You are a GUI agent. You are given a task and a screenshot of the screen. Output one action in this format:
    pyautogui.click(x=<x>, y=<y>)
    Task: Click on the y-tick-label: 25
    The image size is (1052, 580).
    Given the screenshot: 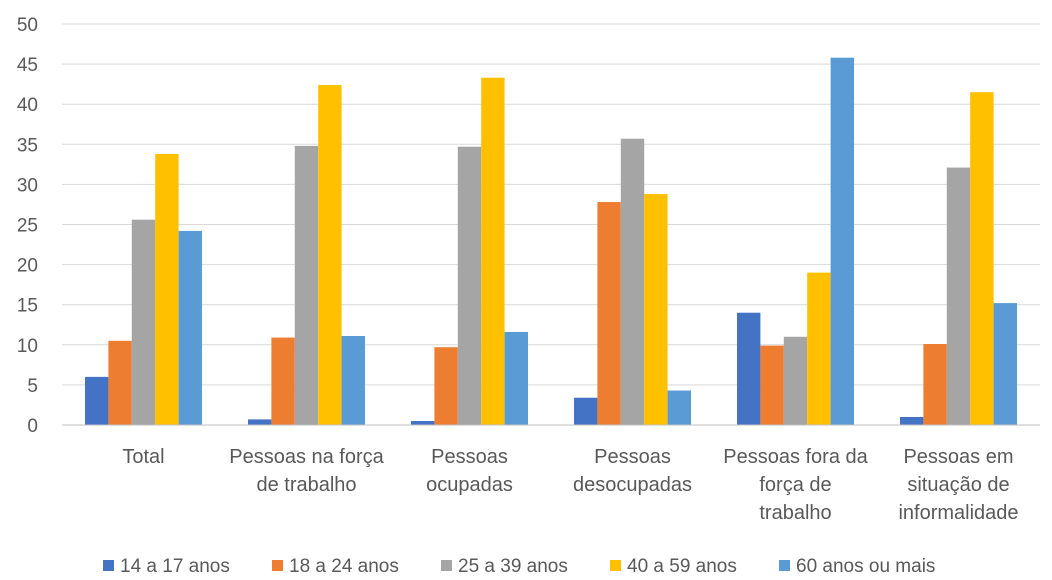 What is the action you would take?
    pyautogui.click(x=27, y=226)
    